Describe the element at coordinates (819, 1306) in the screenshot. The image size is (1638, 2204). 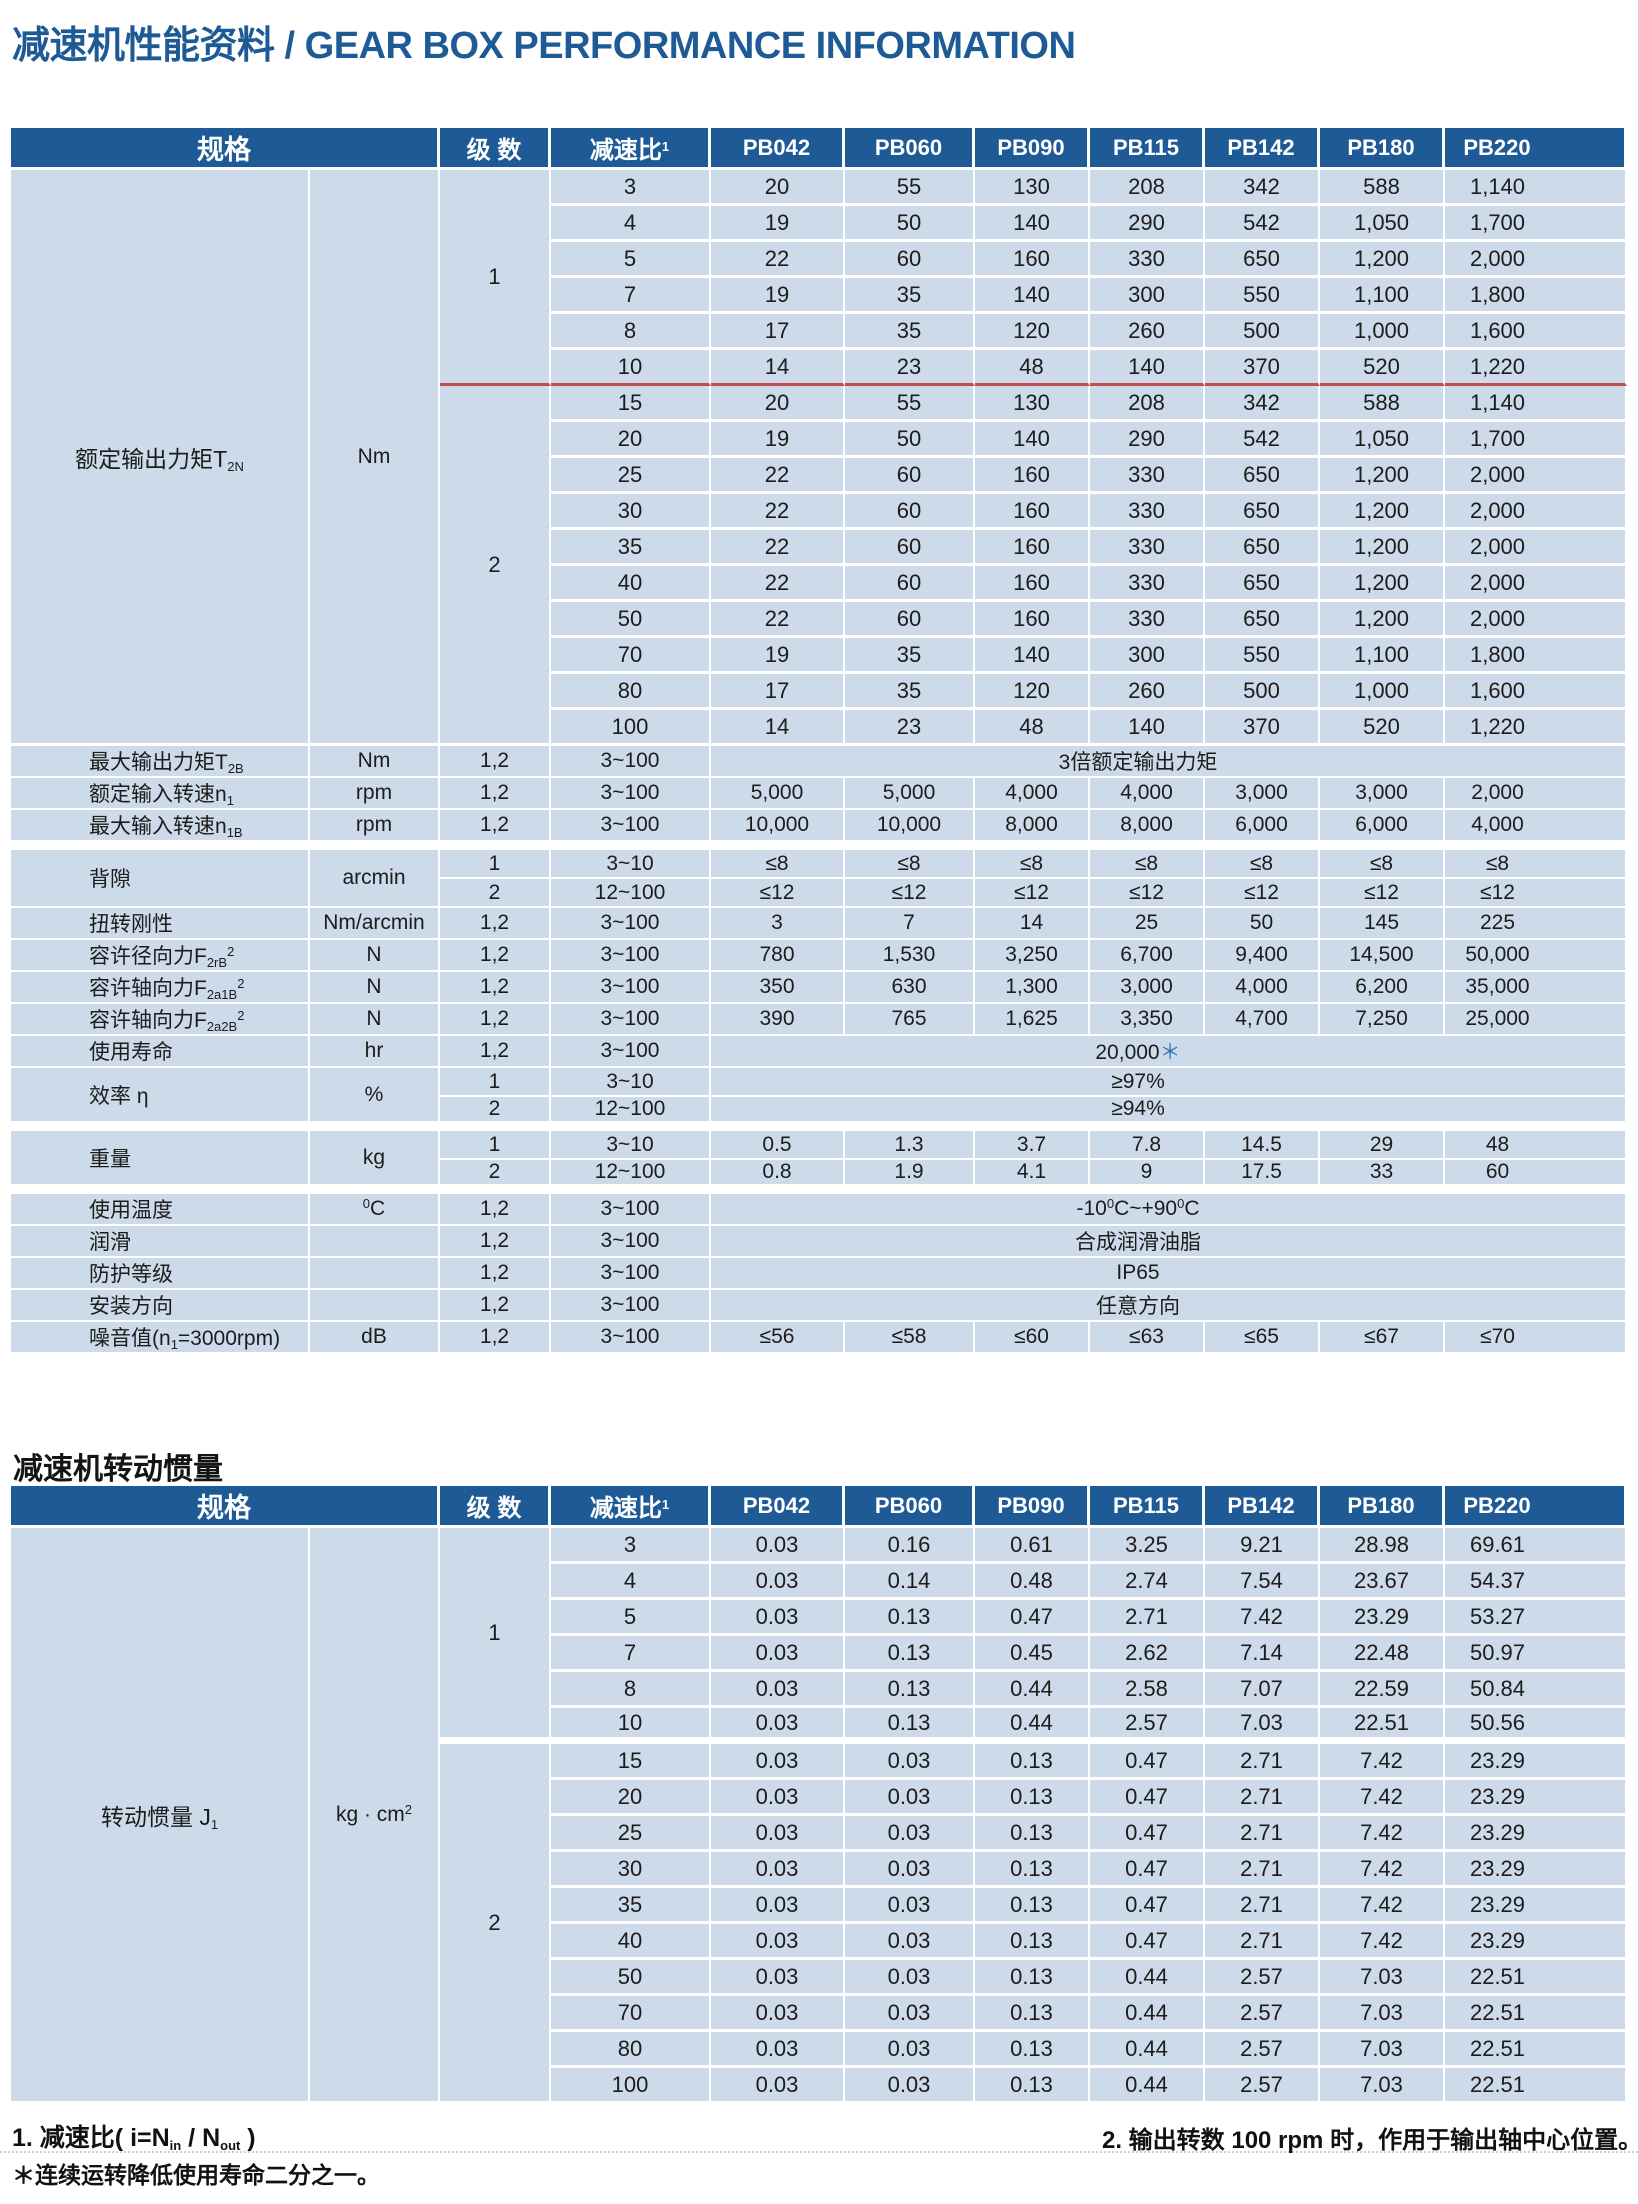
I see `data-row: 安装方向 1,2 3~100 任意方向` at that location.